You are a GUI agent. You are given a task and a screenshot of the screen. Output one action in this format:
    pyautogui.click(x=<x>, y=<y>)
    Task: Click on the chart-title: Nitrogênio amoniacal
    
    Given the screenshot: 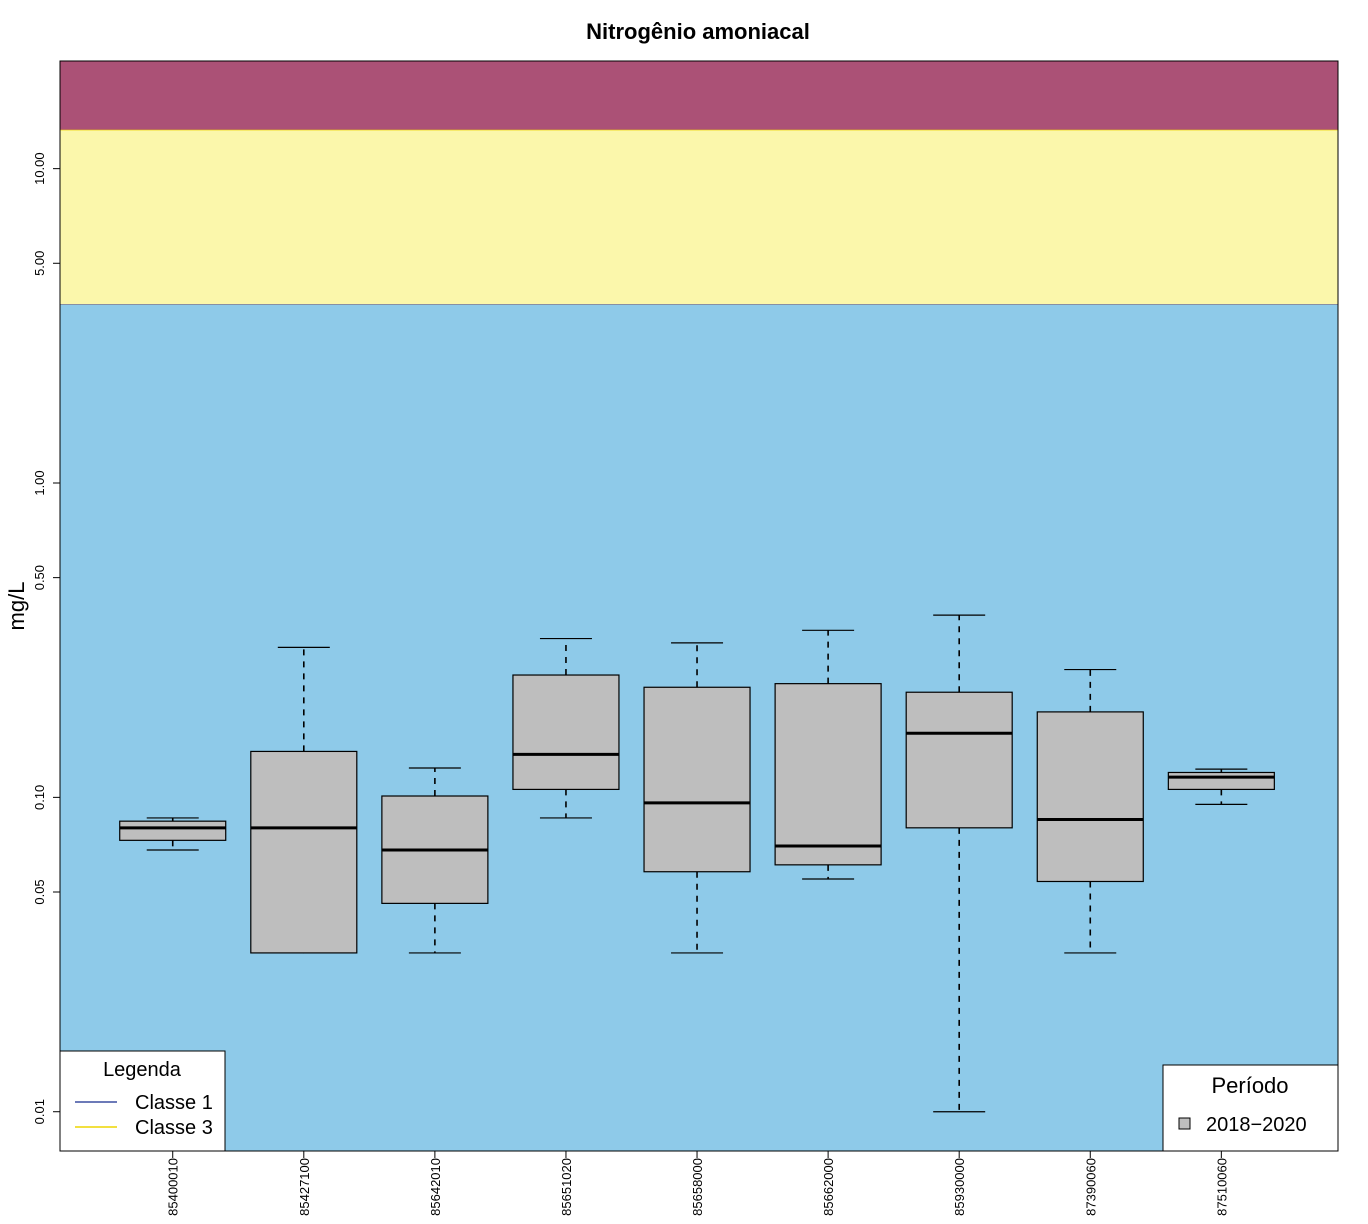 What is the action you would take?
    pyautogui.click(x=698, y=31)
    